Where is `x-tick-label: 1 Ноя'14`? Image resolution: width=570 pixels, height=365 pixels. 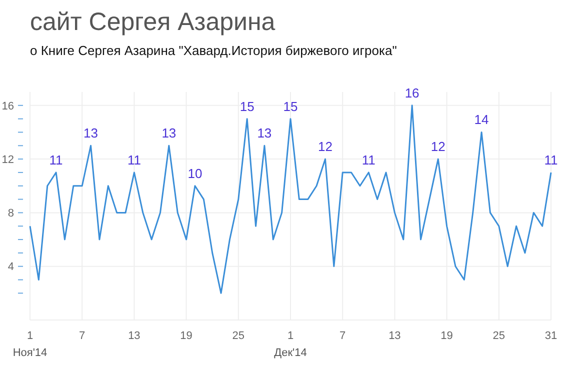
x-tick-label: 1 Ноя'14 is located at coordinates (30, 344).